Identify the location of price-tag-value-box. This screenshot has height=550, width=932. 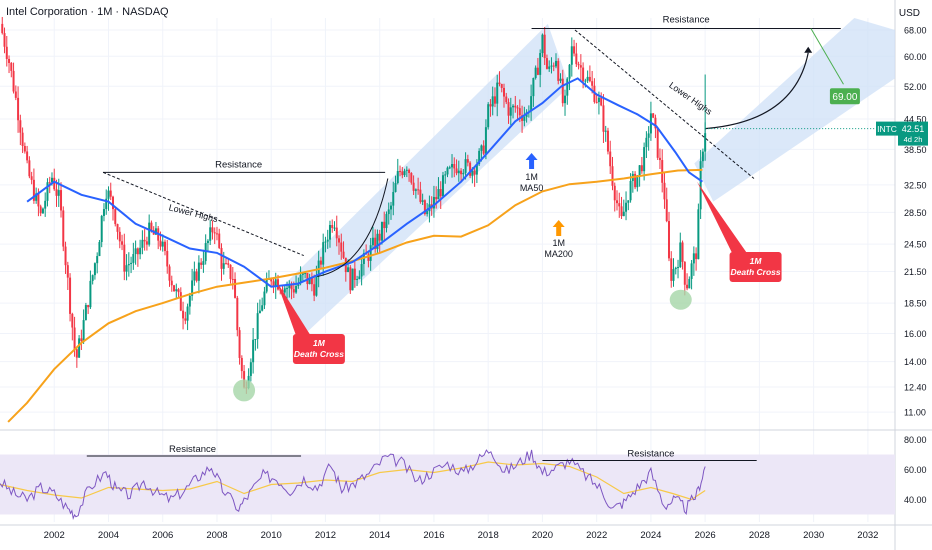
(913, 133).